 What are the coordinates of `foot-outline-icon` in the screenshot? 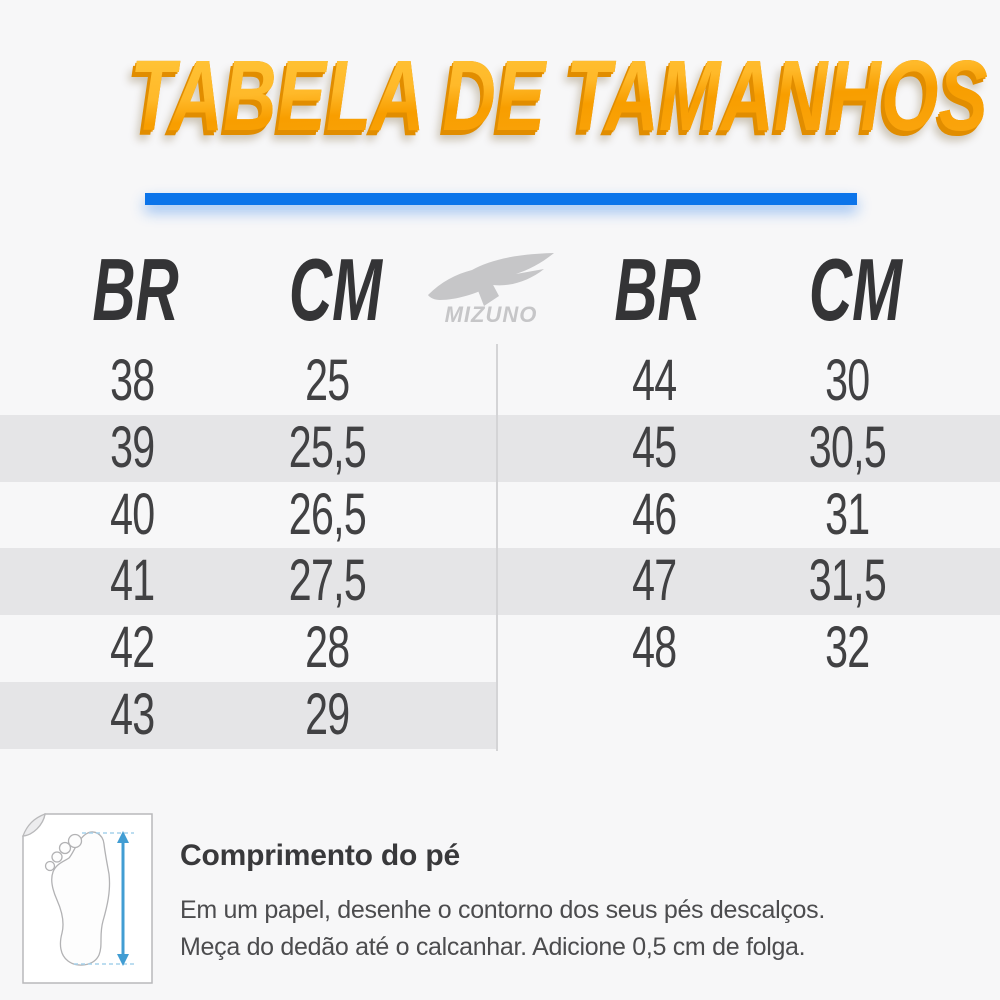 It's located at (77, 898).